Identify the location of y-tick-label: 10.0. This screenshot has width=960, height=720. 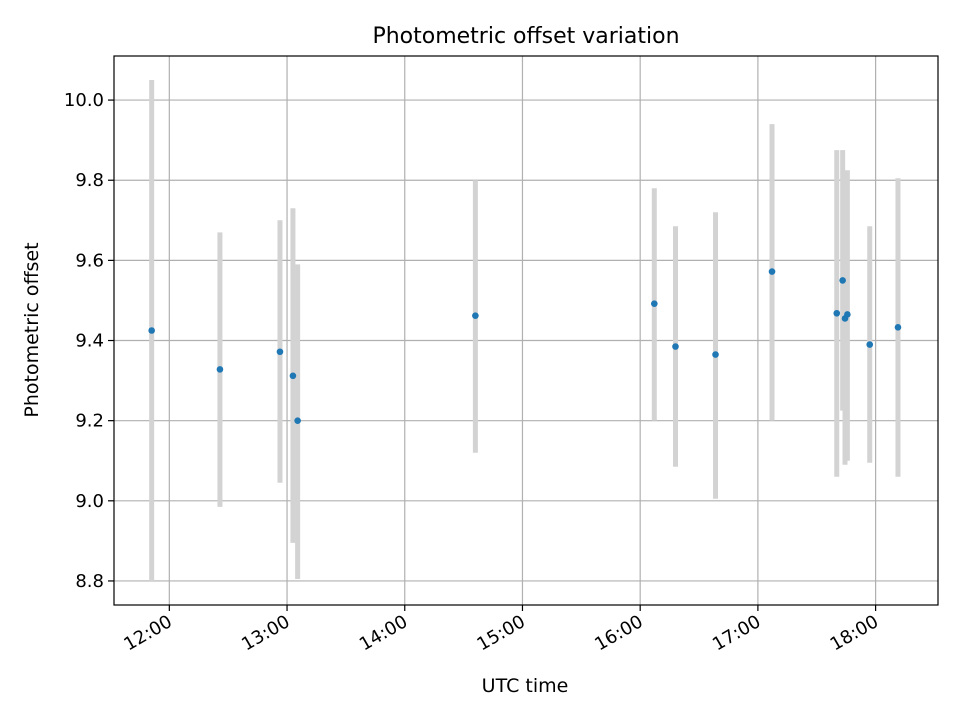
(84, 100).